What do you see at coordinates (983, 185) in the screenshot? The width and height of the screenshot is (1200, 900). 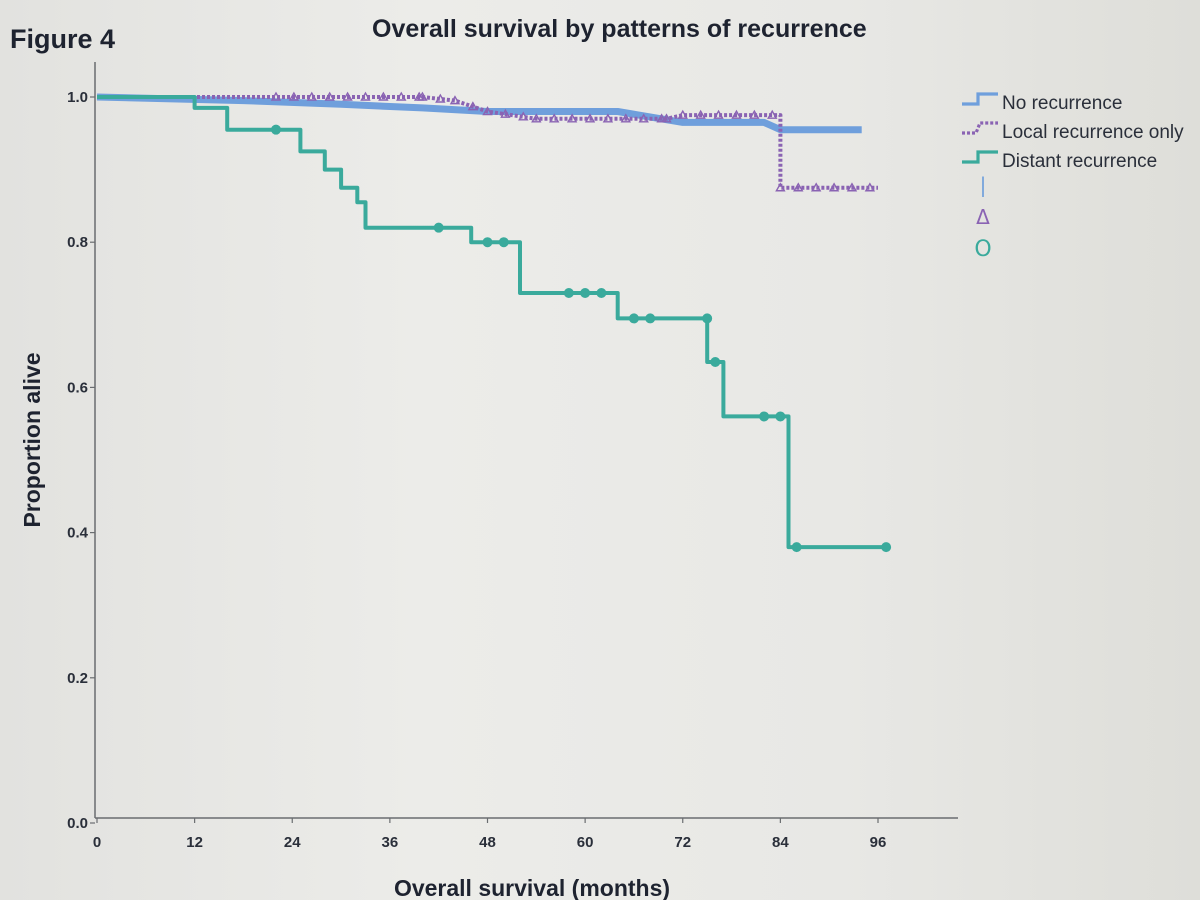 I see `legend-symbol: |` at bounding box center [983, 185].